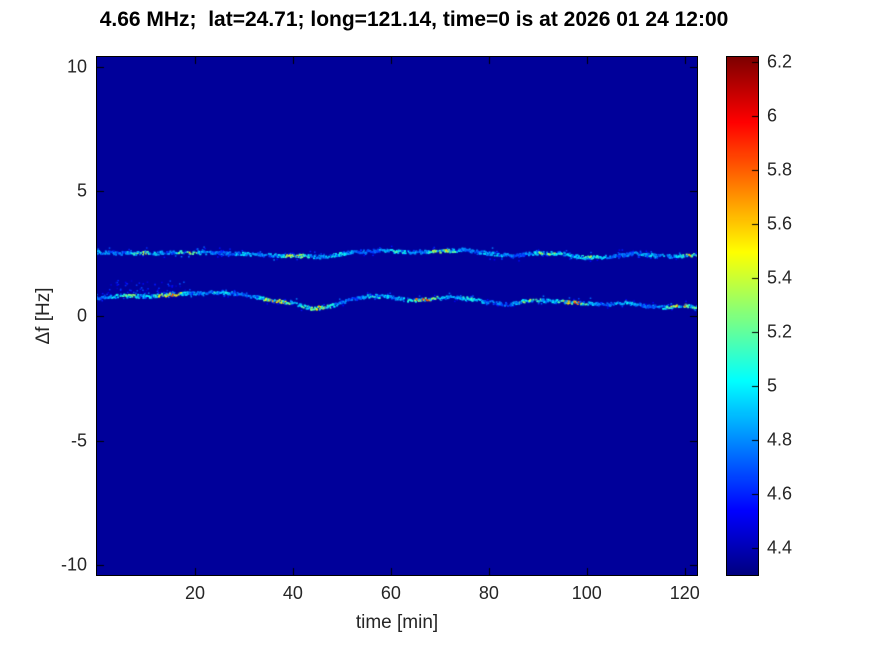 The height and width of the screenshot is (656, 875). I want to click on colorbar-tick-label: 6.2, so click(780, 61).